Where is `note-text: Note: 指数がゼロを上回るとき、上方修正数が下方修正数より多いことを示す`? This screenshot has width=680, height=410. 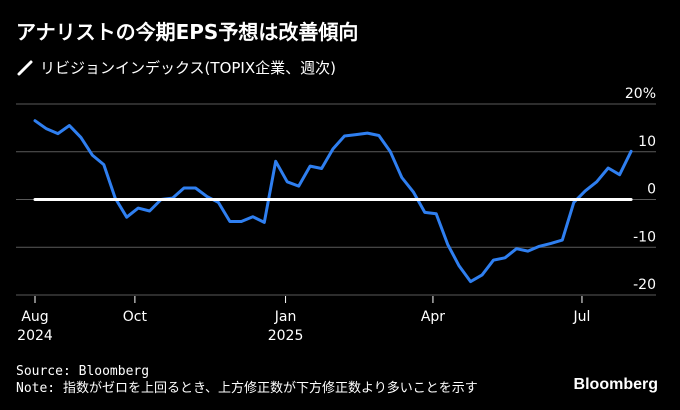 note-text: Note: 指数がゼロを上回るとき、上方修正数が下方修正数より多いことを示す is located at coordinates (247, 388).